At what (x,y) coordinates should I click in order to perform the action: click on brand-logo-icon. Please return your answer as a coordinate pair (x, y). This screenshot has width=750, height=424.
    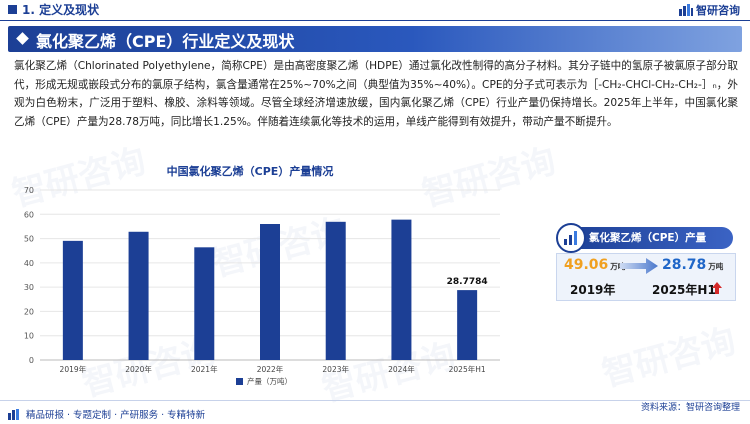
    Looking at the image, I should click on (686, 10).